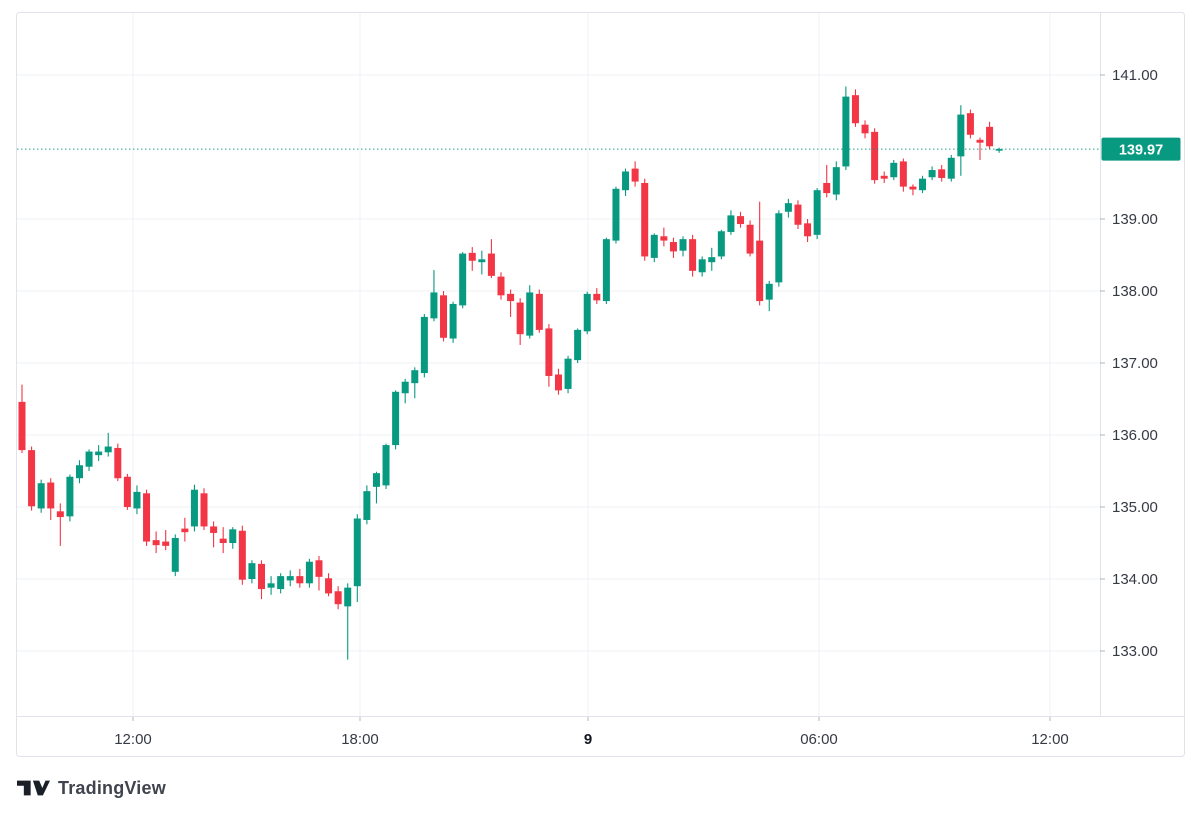  Describe the element at coordinates (1135, 363) in the screenshot. I see `price-axis-label: 137.00` at that location.